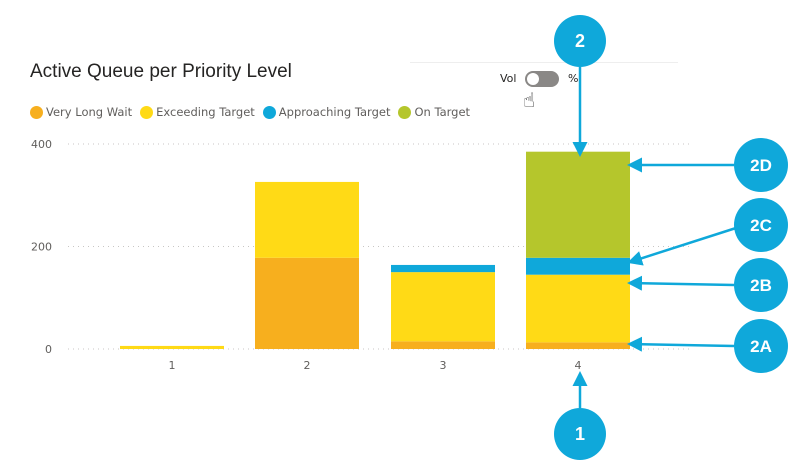  I want to click on legend-label: Exceeding Target, so click(205, 112).